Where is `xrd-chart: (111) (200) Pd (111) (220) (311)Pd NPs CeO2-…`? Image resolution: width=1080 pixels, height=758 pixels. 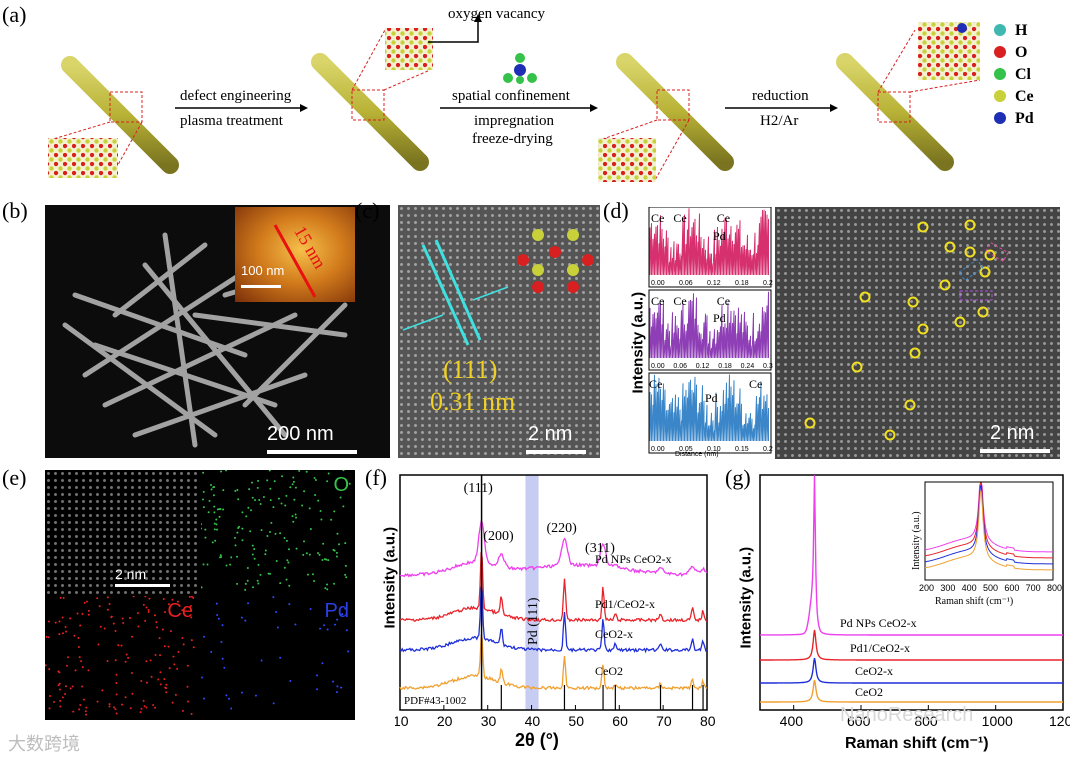
xrd-chart: (111) (200) Pd (111) (220) (311)Pd NPs CeO2-… is located at coordinates (555, 601).